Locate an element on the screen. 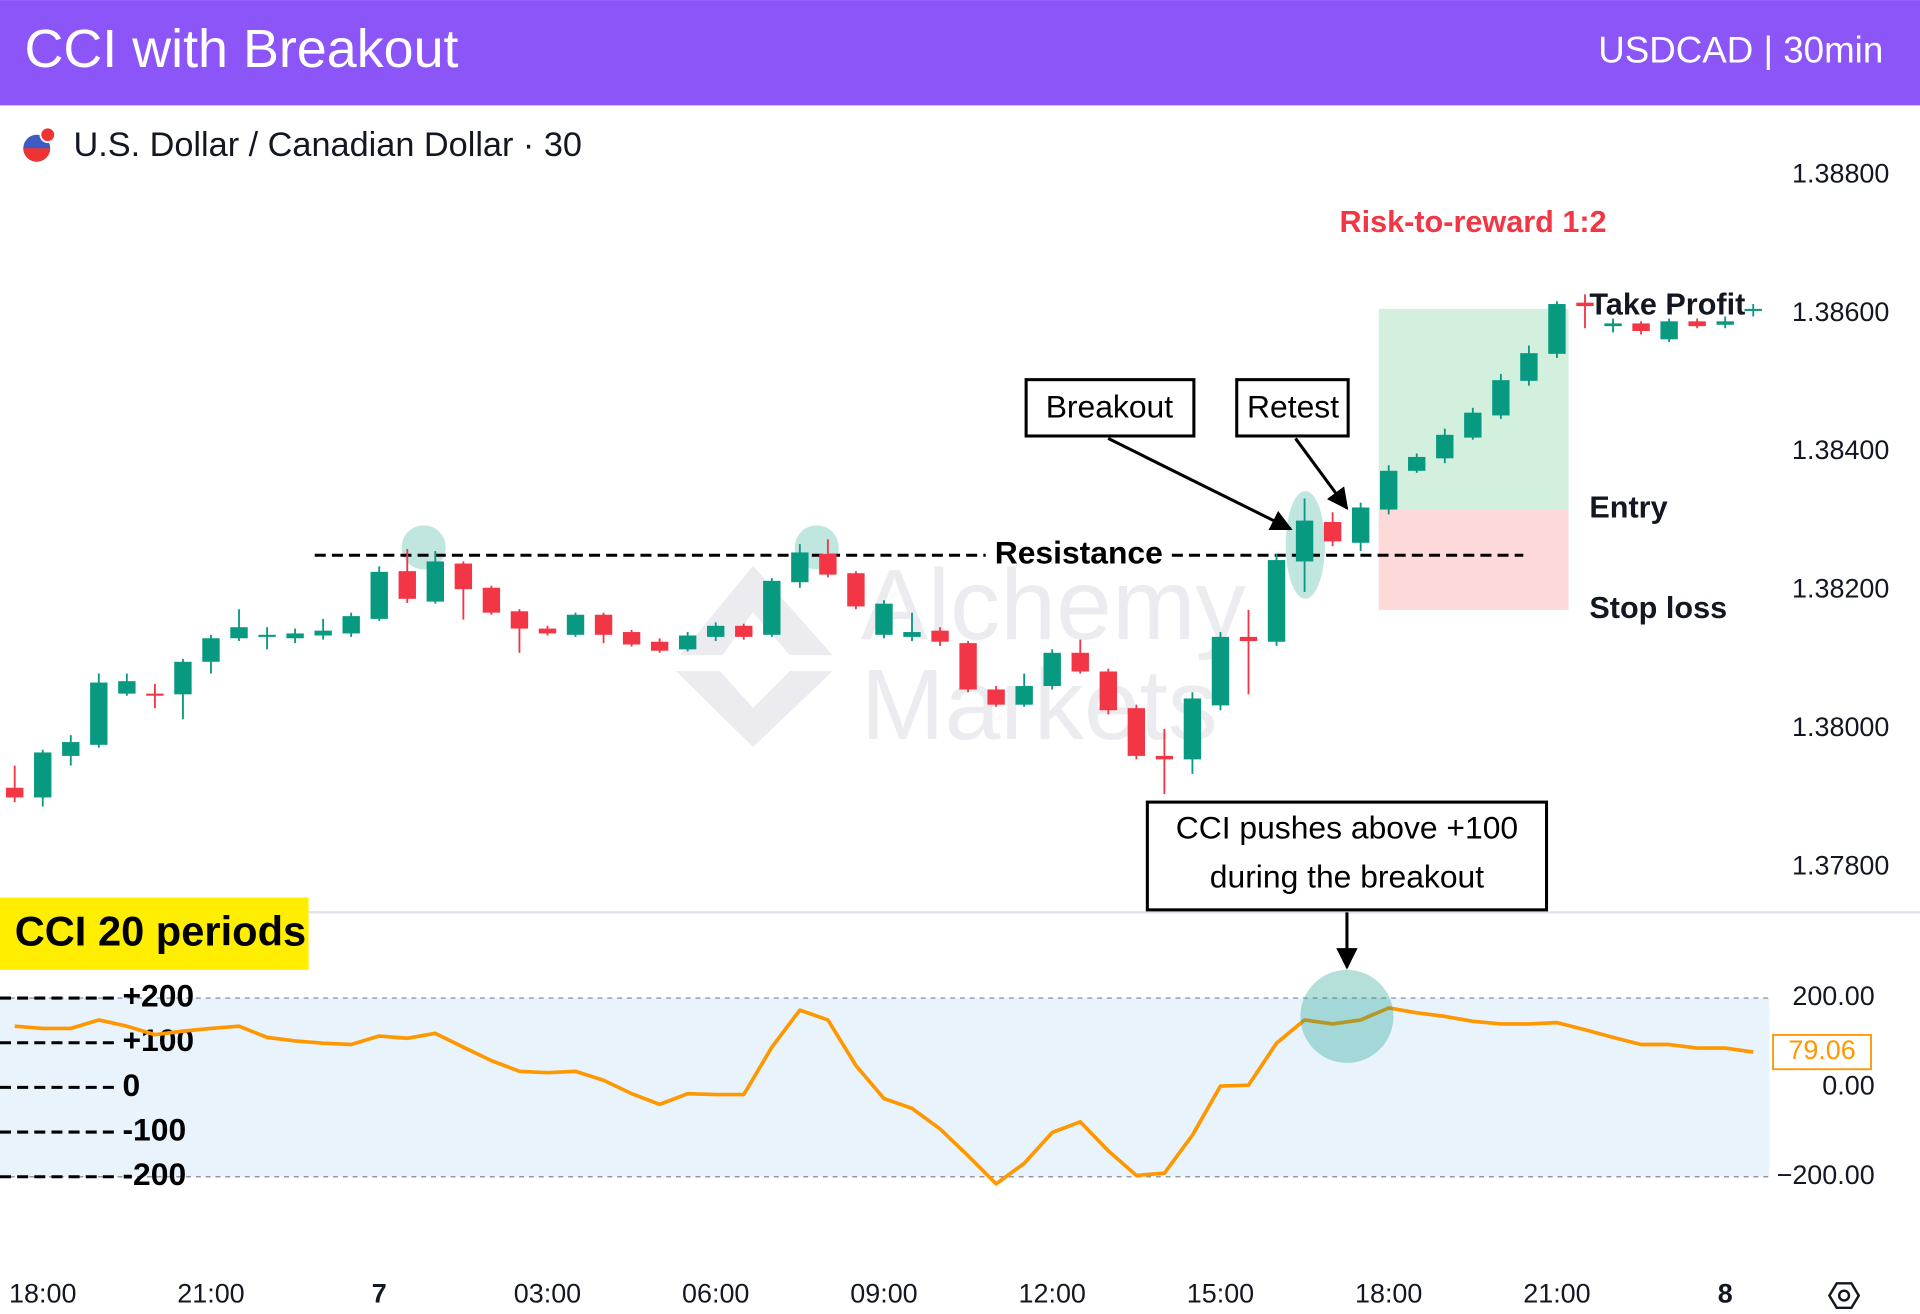 The height and width of the screenshot is (1314, 1920). highlight is located at coordinates (1347, 1016).